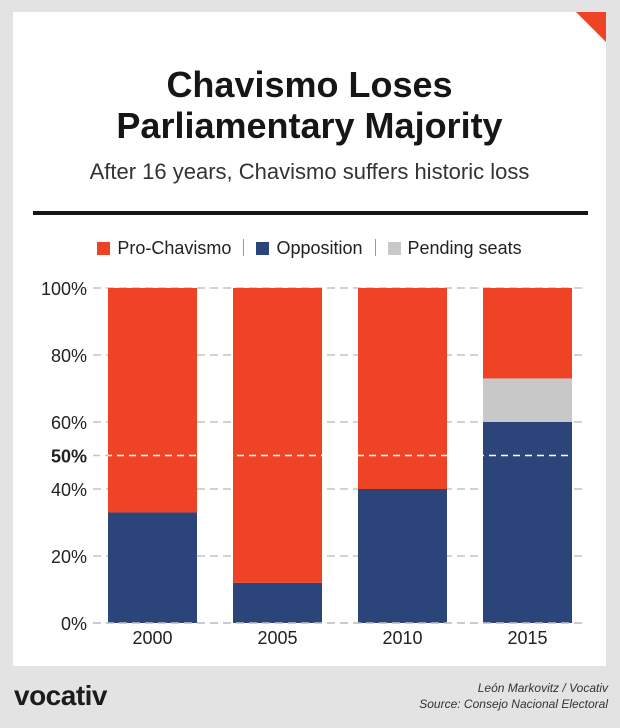 The width and height of the screenshot is (620, 728). What do you see at coordinates (174, 248) in the screenshot?
I see `legend-label-pro-chavismo: Pro-Chavismo` at bounding box center [174, 248].